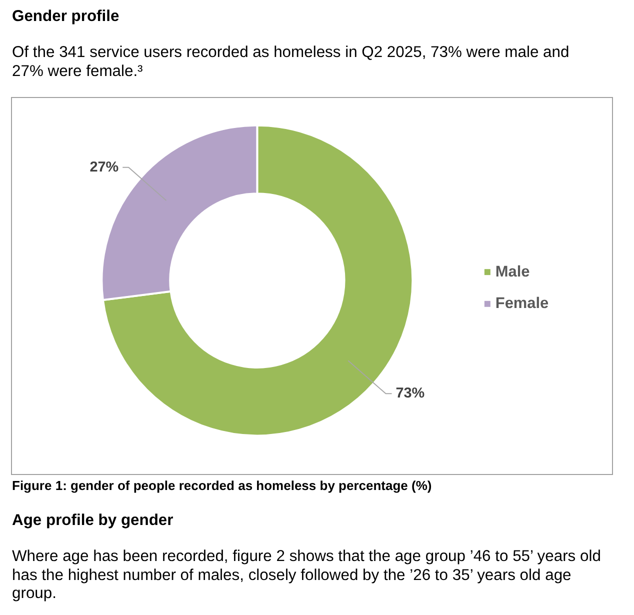  What do you see at coordinates (291, 62) in the screenshot?
I see `chart-subtitle: Of the 341 service users recorded as homeless in Q2 2025, 73% were male and 27% were female.³` at bounding box center [291, 62].